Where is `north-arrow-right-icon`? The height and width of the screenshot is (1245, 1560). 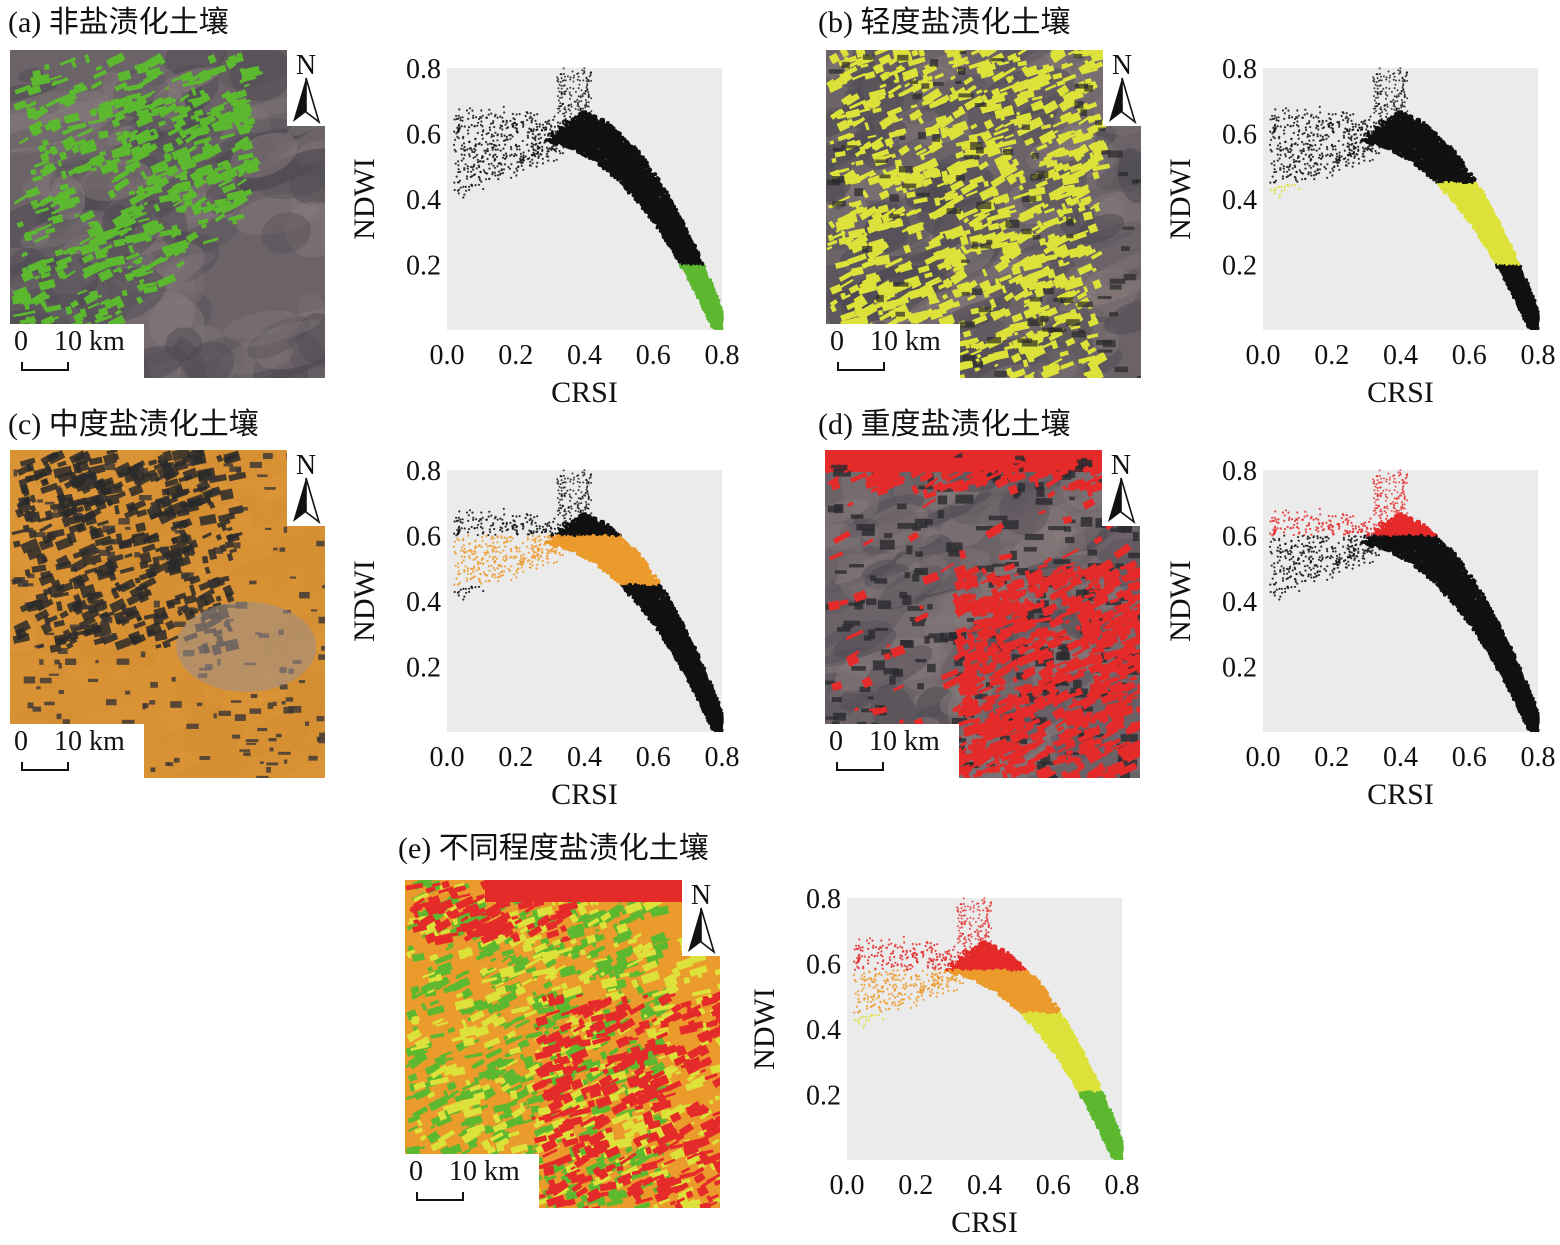
north-arrow-right-icon is located at coordinates (312, 100).